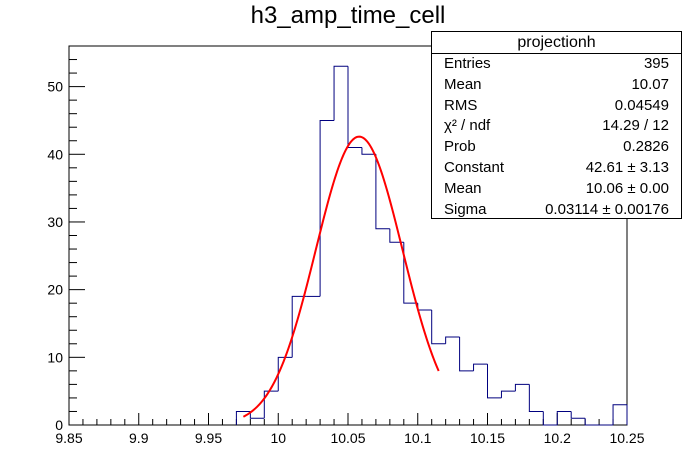 This screenshot has width=696, height=472. Describe the element at coordinates (348, 15) in the screenshot. I see `chart-title: h3_amp_time_cell` at that location.